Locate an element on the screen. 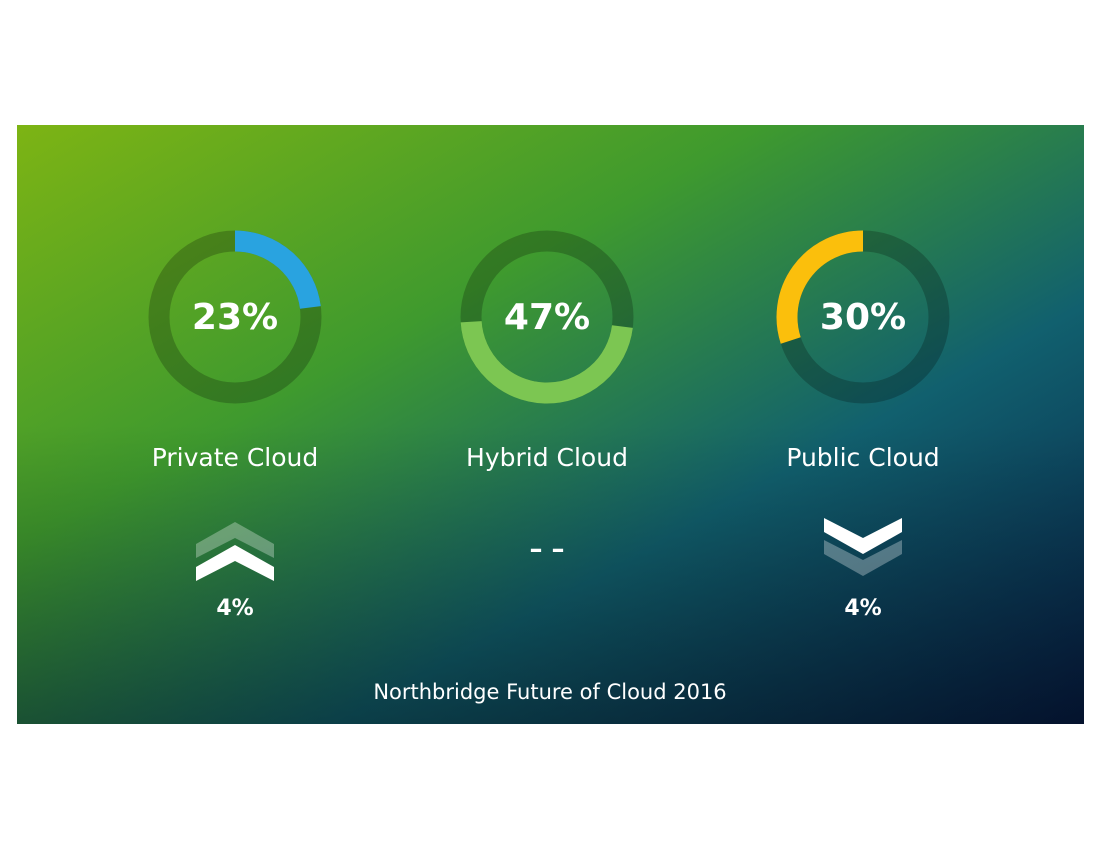  footer: Northbridge Future of Cloud 2016 is located at coordinates (549, 692).